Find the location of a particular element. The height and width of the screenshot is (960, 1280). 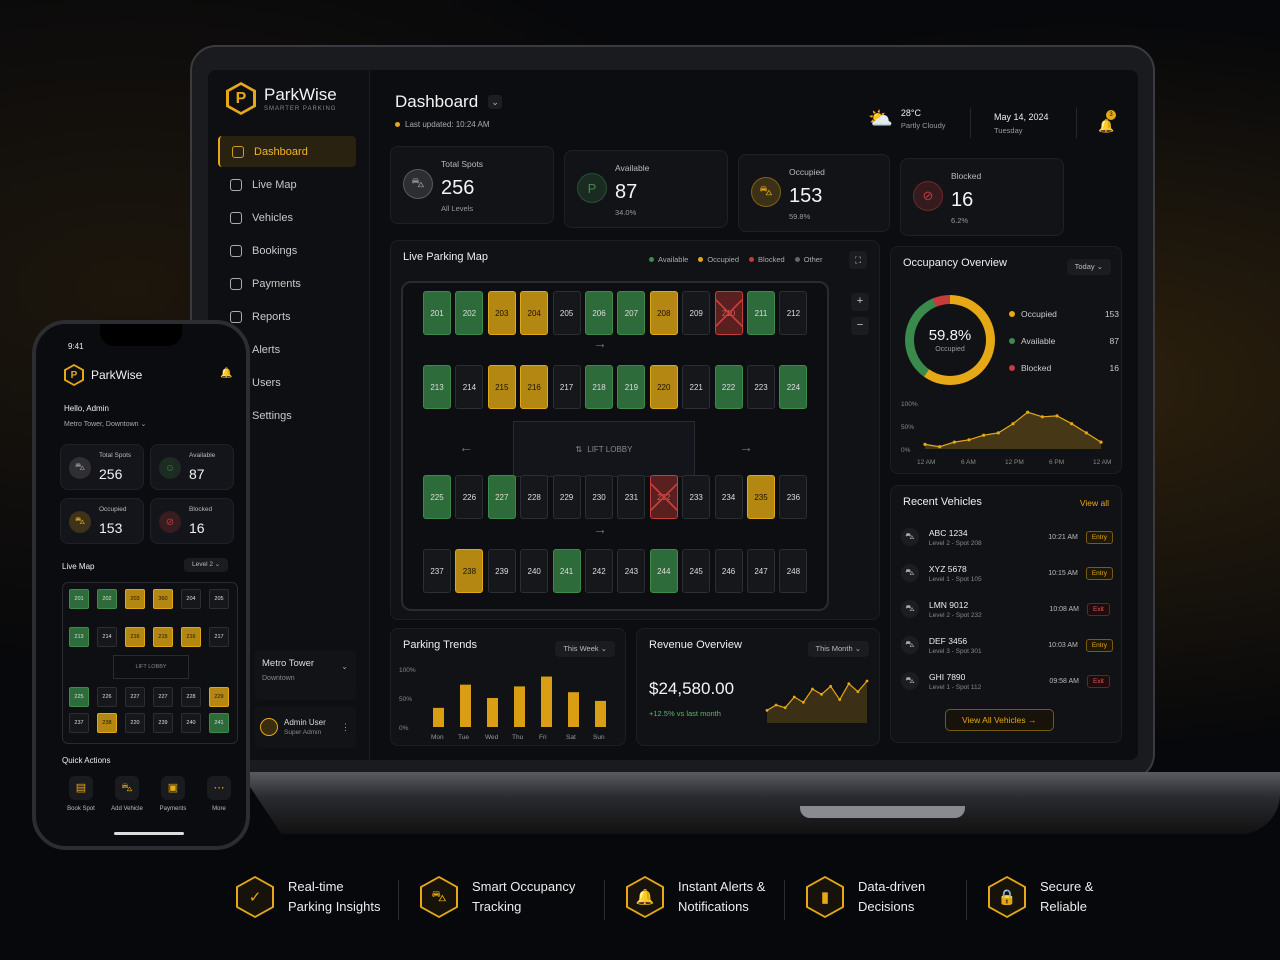

parking-spot: 207 is located at coordinates (631, 313).